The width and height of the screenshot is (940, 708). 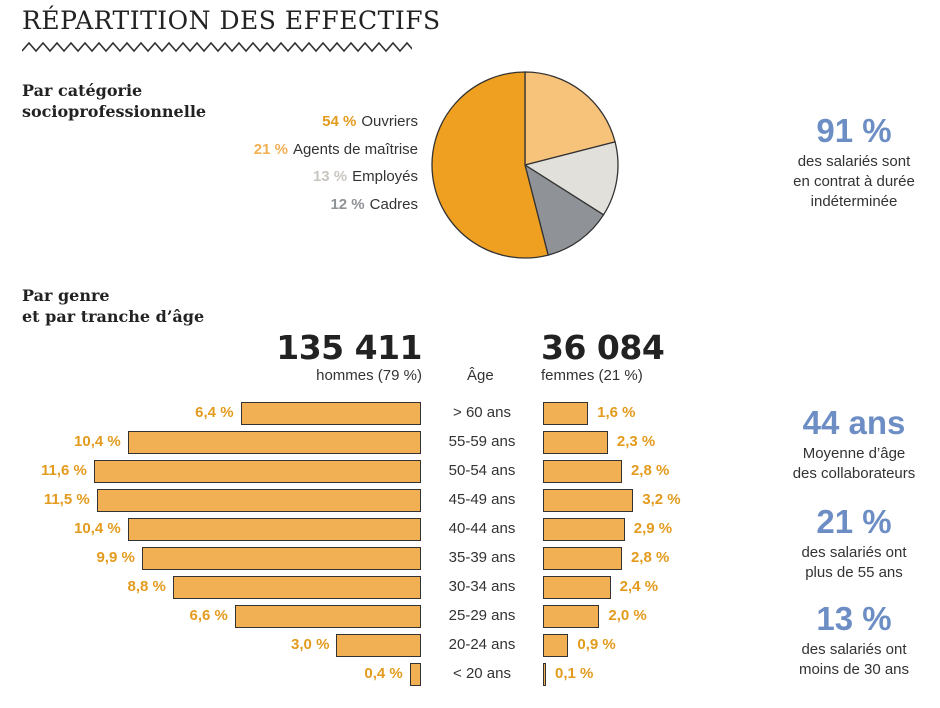 What do you see at coordinates (383, 673) in the screenshot?
I see `bar-label-men: 0,4 %` at bounding box center [383, 673].